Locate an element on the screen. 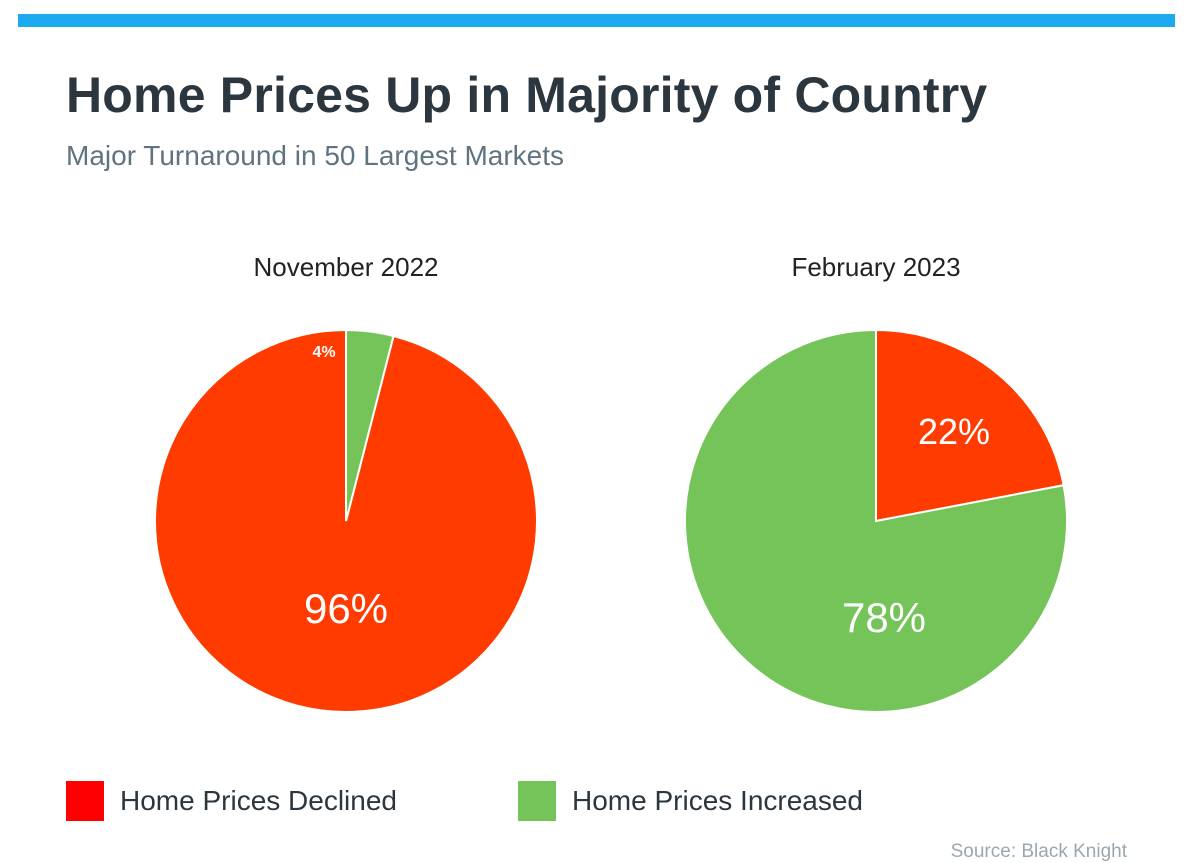 The height and width of the screenshot is (863, 1189). page-subtitle: Major Turnaround in 50 Largest Markets is located at coordinates (315, 155).